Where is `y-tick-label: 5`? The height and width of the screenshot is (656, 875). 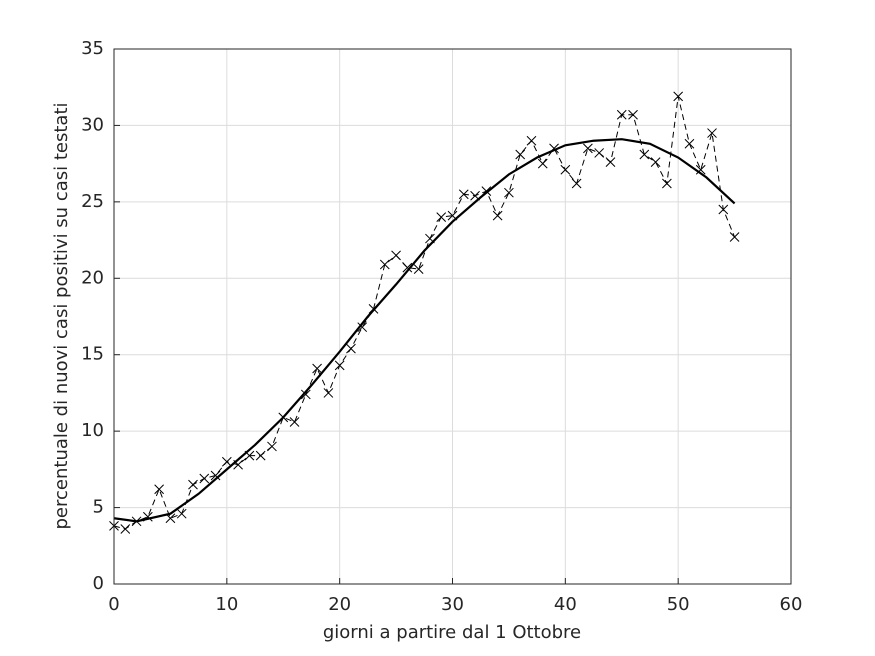
y-tick-label: 5 is located at coordinates (98, 507).